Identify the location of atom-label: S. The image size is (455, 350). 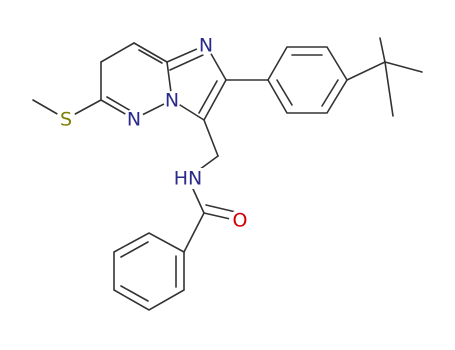
(66, 120).